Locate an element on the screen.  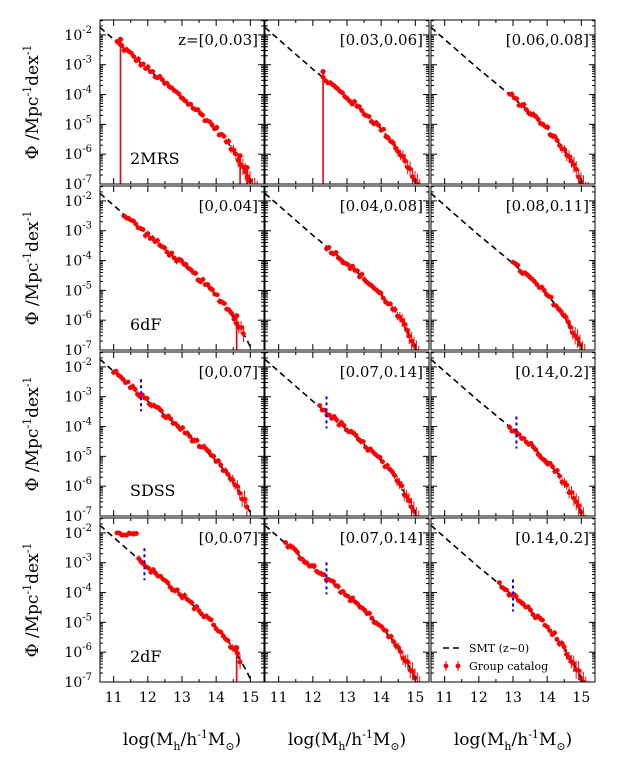
panel-2-0: 10⁻² 10⁻³ 10⁻⁴ 10⁻⁵ 10⁻⁶ 10⁻⁷ [0,0.07] SDSS is located at coordinates (164, 438).